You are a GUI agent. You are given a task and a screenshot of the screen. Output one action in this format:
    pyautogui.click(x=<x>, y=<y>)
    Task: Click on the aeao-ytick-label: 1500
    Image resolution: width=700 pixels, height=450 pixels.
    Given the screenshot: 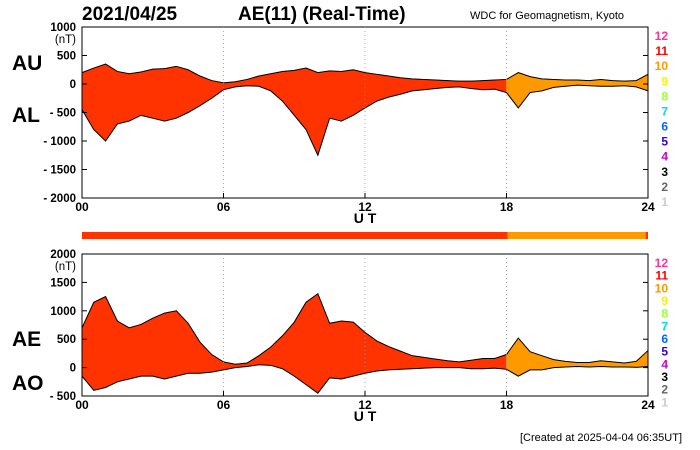 What is the action you would take?
    pyautogui.click(x=63, y=283)
    